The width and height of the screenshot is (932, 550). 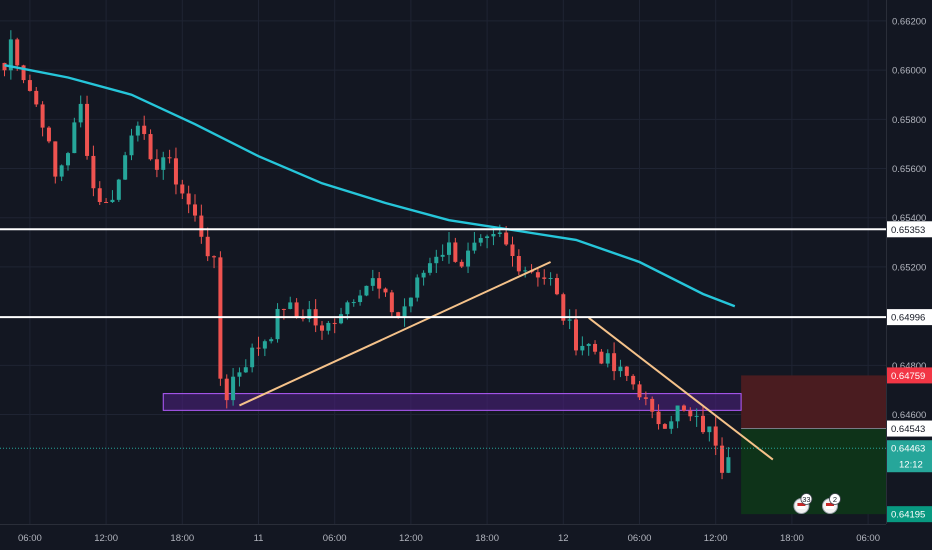 I want to click on stop-loss-zone, so click(x=813, y=402).